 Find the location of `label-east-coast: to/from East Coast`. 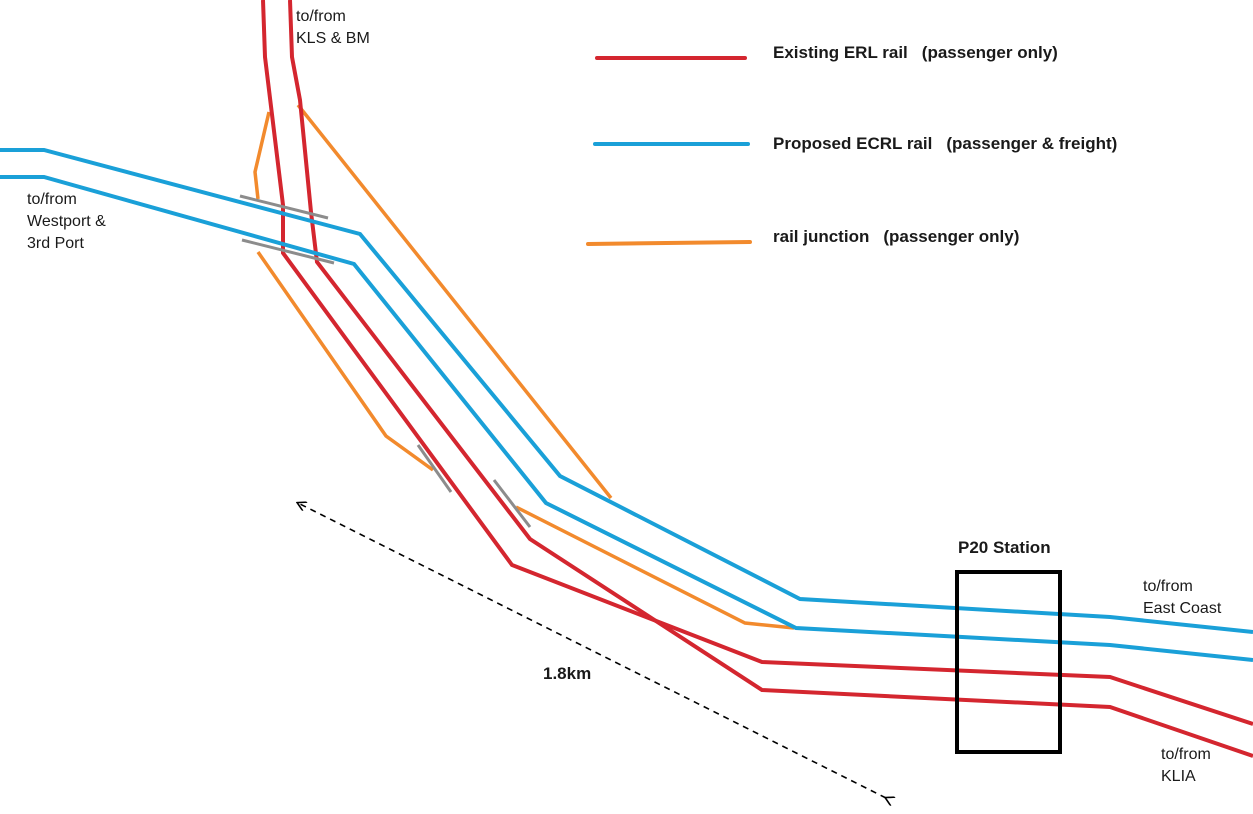

label-east-coast: to/from East Coast is located at coordinates (1182, 598).